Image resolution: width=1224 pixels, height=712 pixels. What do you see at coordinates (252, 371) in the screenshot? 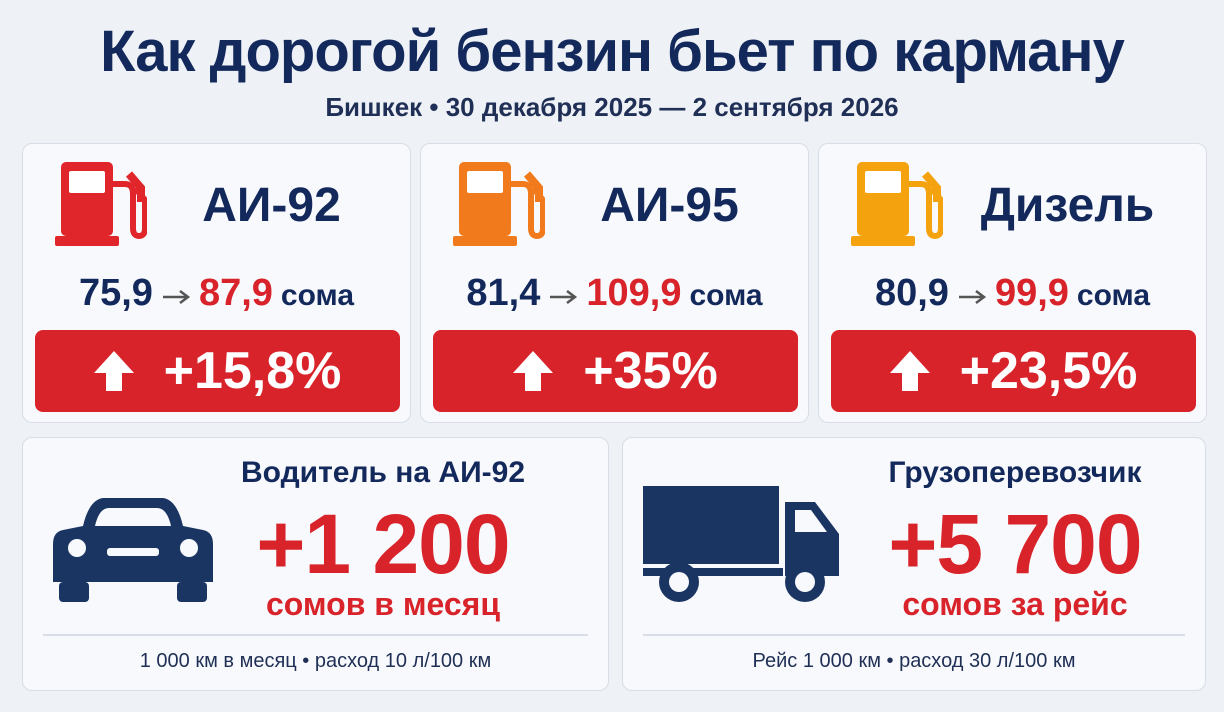
I see `change: +15,8%` at bounding box center [252, 371].